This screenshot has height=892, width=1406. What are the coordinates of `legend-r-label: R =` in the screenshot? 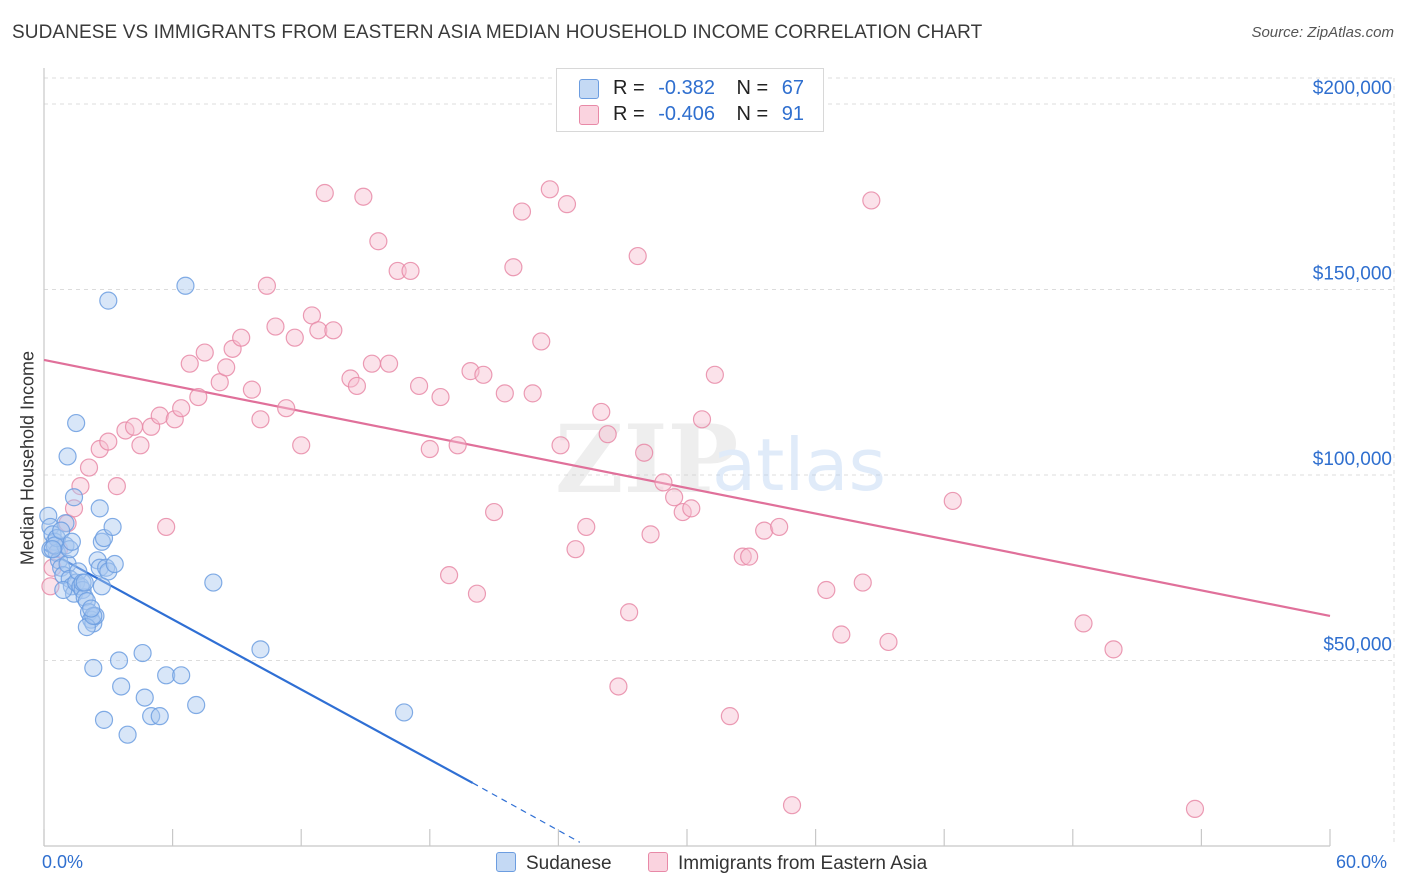 It's located at (629, 114).